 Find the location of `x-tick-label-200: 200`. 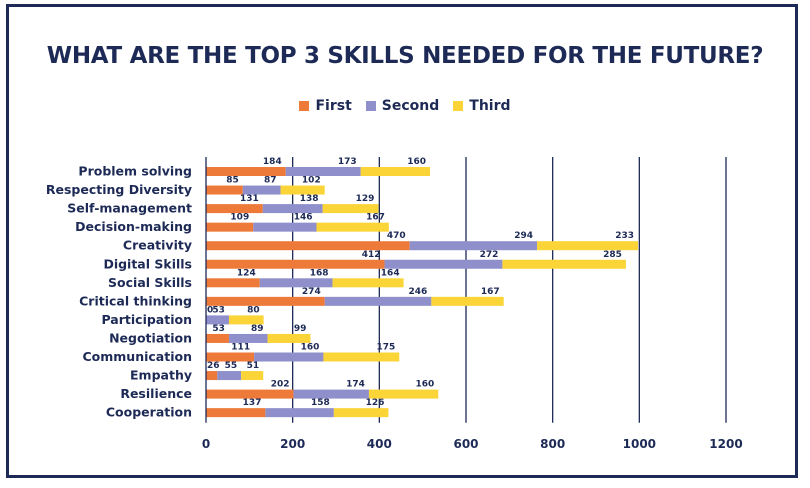

x-tick-label-200: 200 is located at coordinates (292, 444).